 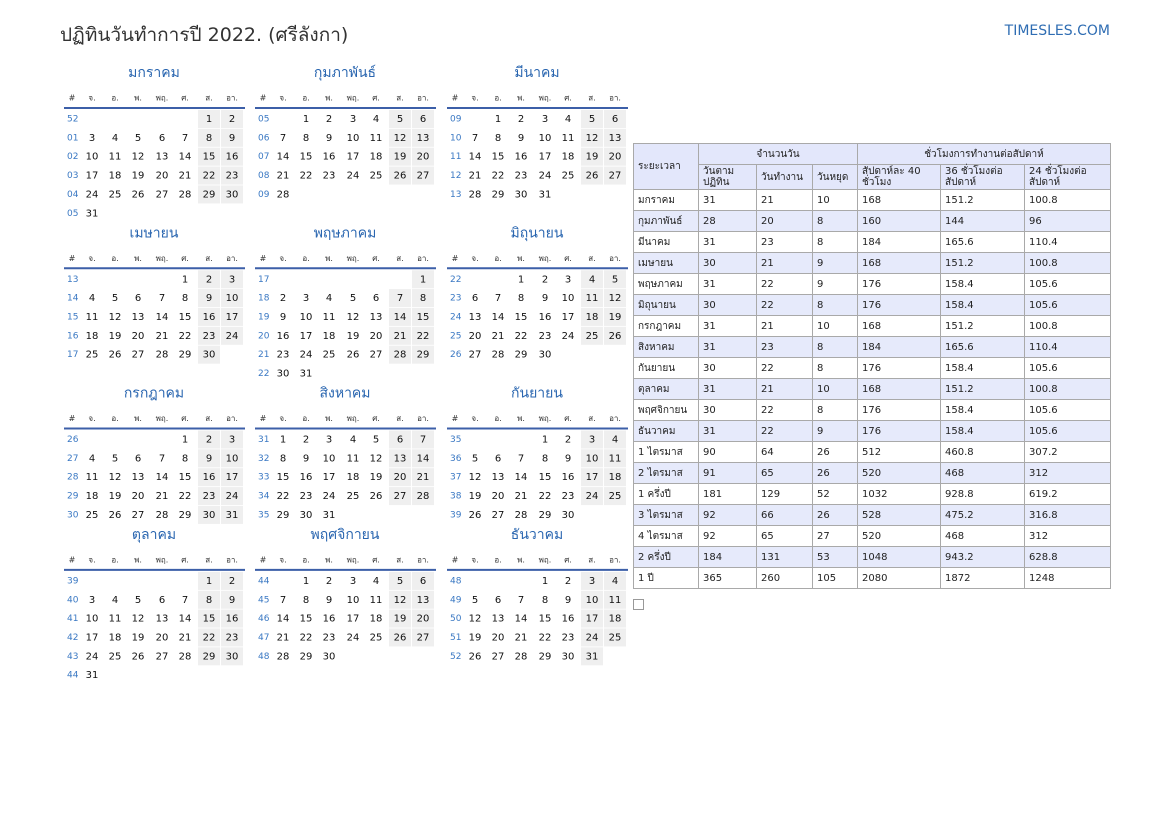 What do you see at coordinates (835, 431) in the screenshot?
I see `table-cell: 9` at bounding box center [835, 431].